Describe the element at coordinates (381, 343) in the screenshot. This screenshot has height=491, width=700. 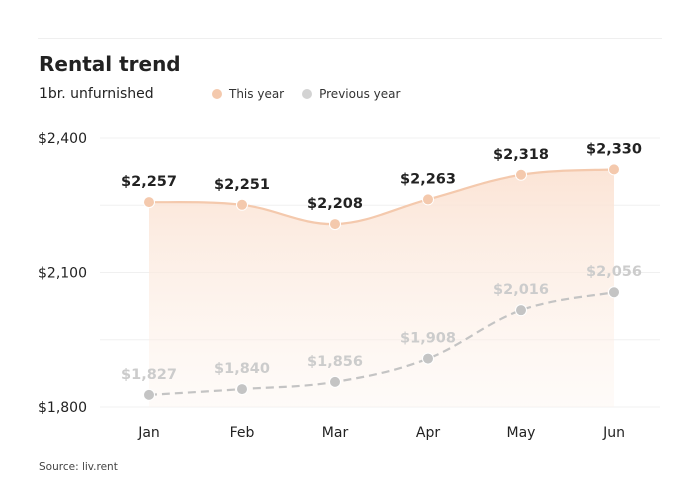
I see `line-previous-year` at that location.